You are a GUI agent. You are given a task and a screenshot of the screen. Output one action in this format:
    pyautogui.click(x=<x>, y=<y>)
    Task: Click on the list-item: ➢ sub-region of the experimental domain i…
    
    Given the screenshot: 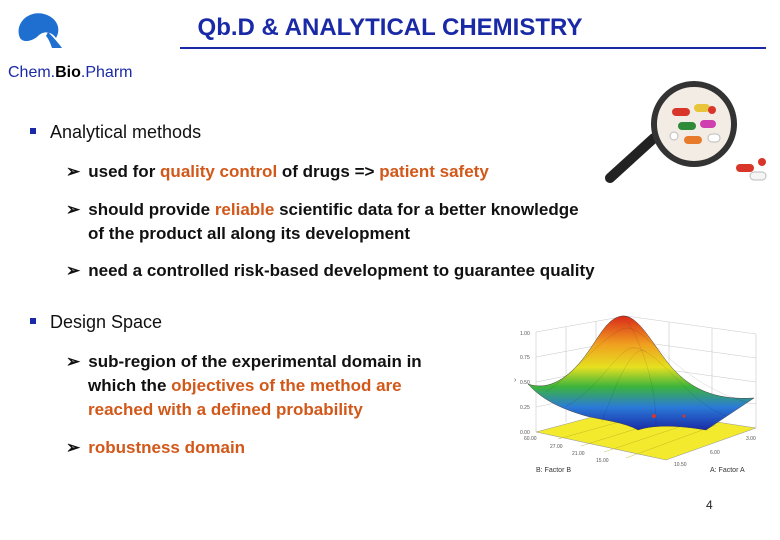 What is the action you would take?
    pyautogui.click(x=244, y=385)
    